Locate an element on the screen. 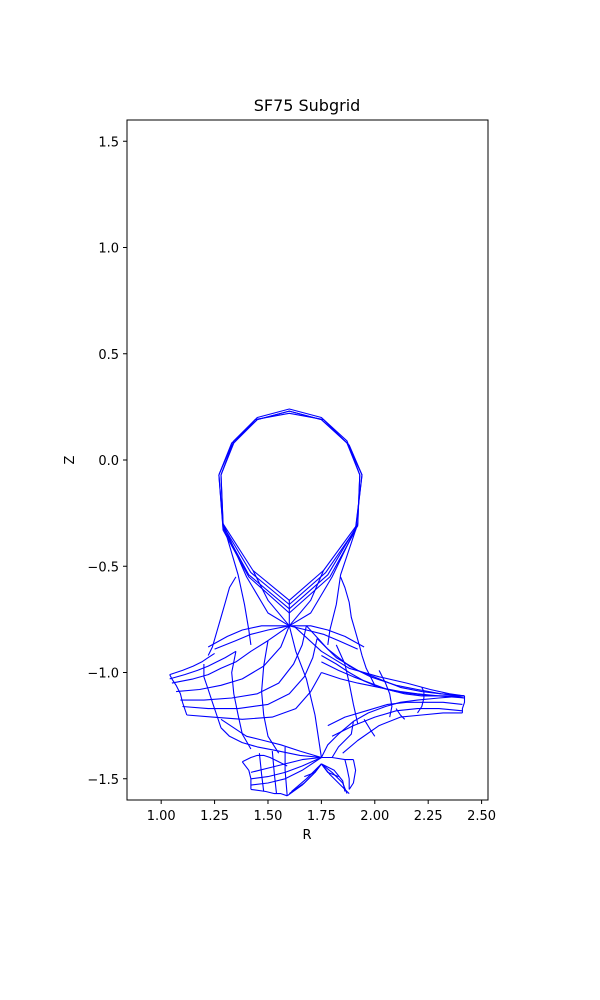  y-tick-label: 1.5 is located at coordinates (108, 142).